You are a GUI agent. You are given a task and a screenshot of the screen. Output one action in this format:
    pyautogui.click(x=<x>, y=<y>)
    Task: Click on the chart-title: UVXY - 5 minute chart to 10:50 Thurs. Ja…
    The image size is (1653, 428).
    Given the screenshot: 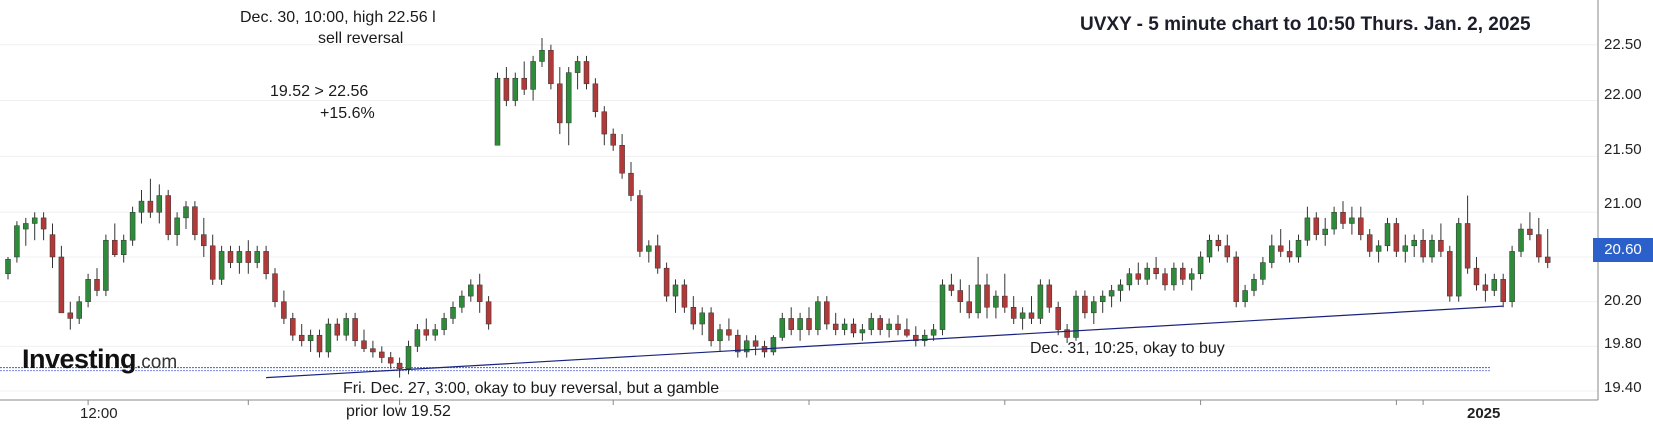 What is the action you would take?
    pyautogui.click(x=1305, y=24)
    